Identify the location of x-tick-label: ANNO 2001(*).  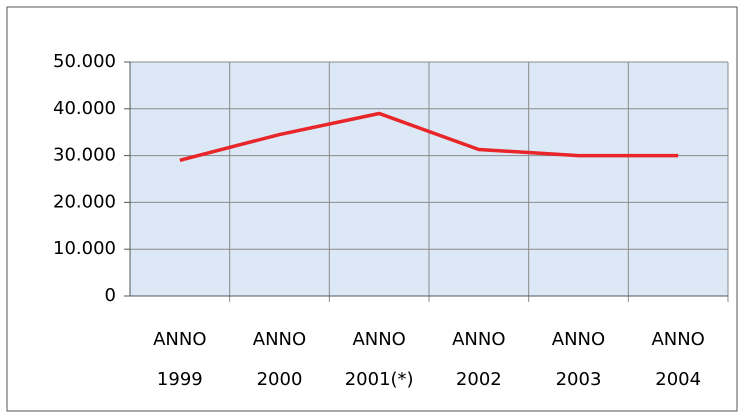
(379, 359).